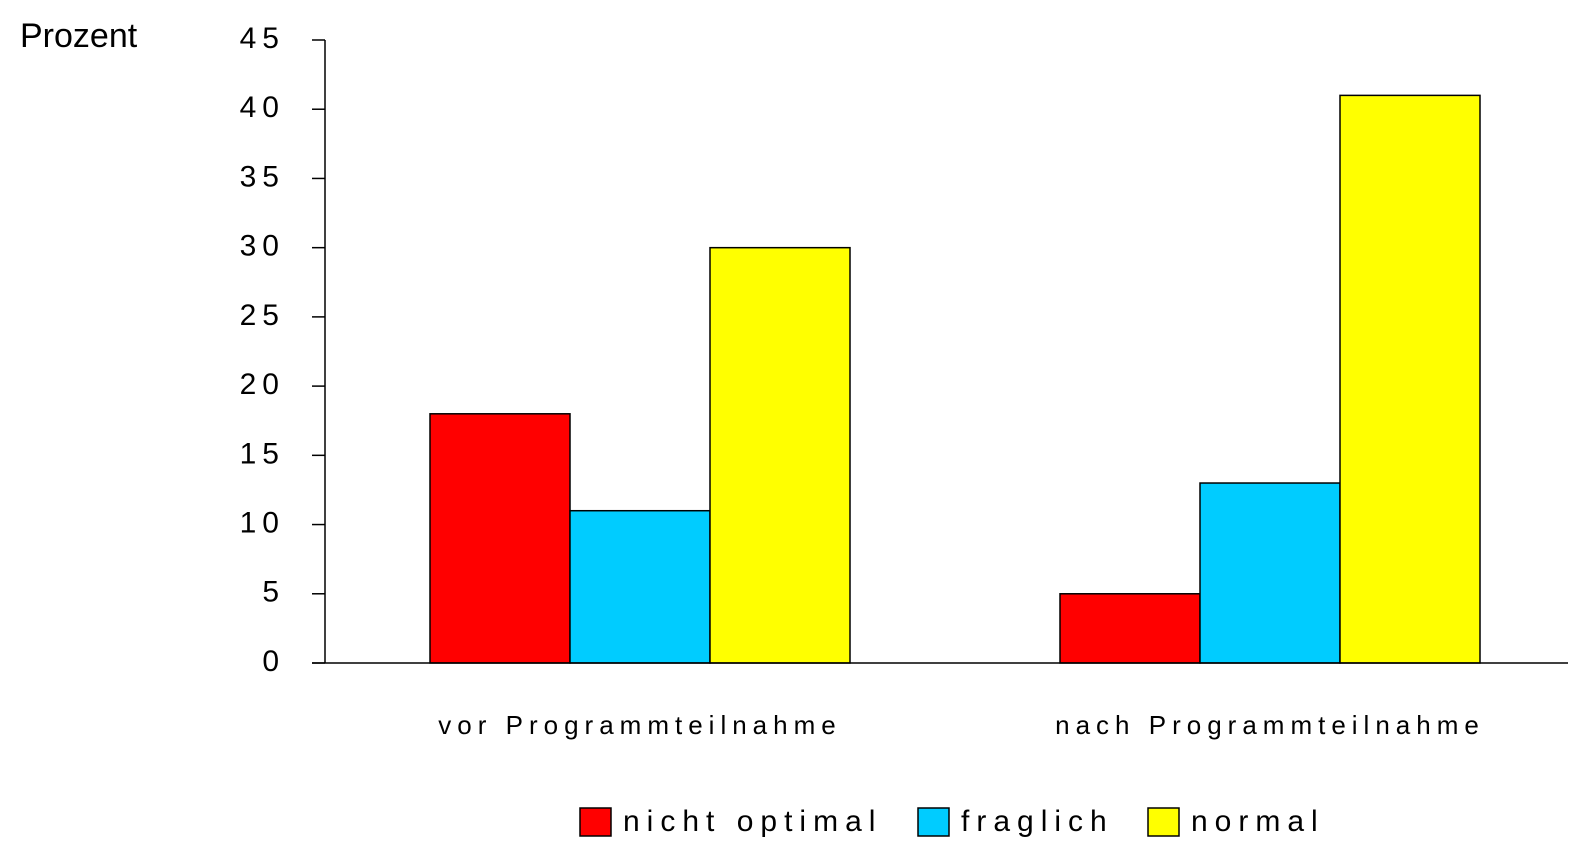  What do you see at coordinates (1270, 725) in the screenshot?
I see `x-tick-label: nach Programmteilnahme` at bounding box center [1270, 725].